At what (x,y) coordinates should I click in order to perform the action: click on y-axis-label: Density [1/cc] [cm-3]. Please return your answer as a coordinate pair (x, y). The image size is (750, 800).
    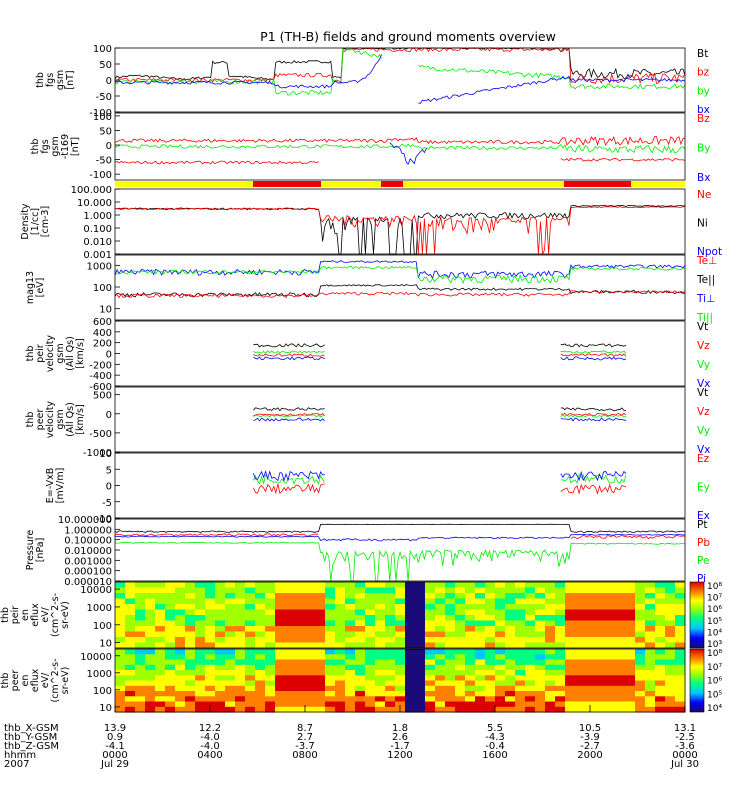
    Looking at the image, I should click on (35, 221).